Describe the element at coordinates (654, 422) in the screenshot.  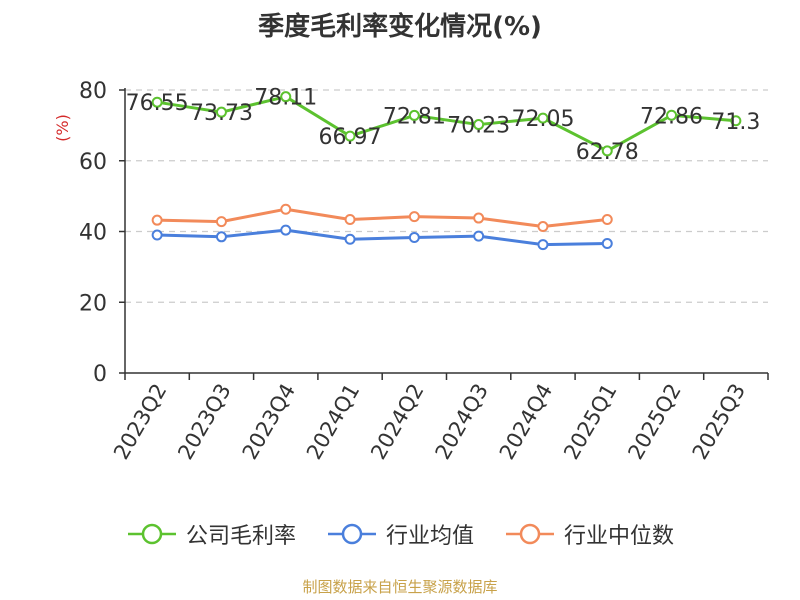
I see `x-tick-label: 2025Q2` at that location.